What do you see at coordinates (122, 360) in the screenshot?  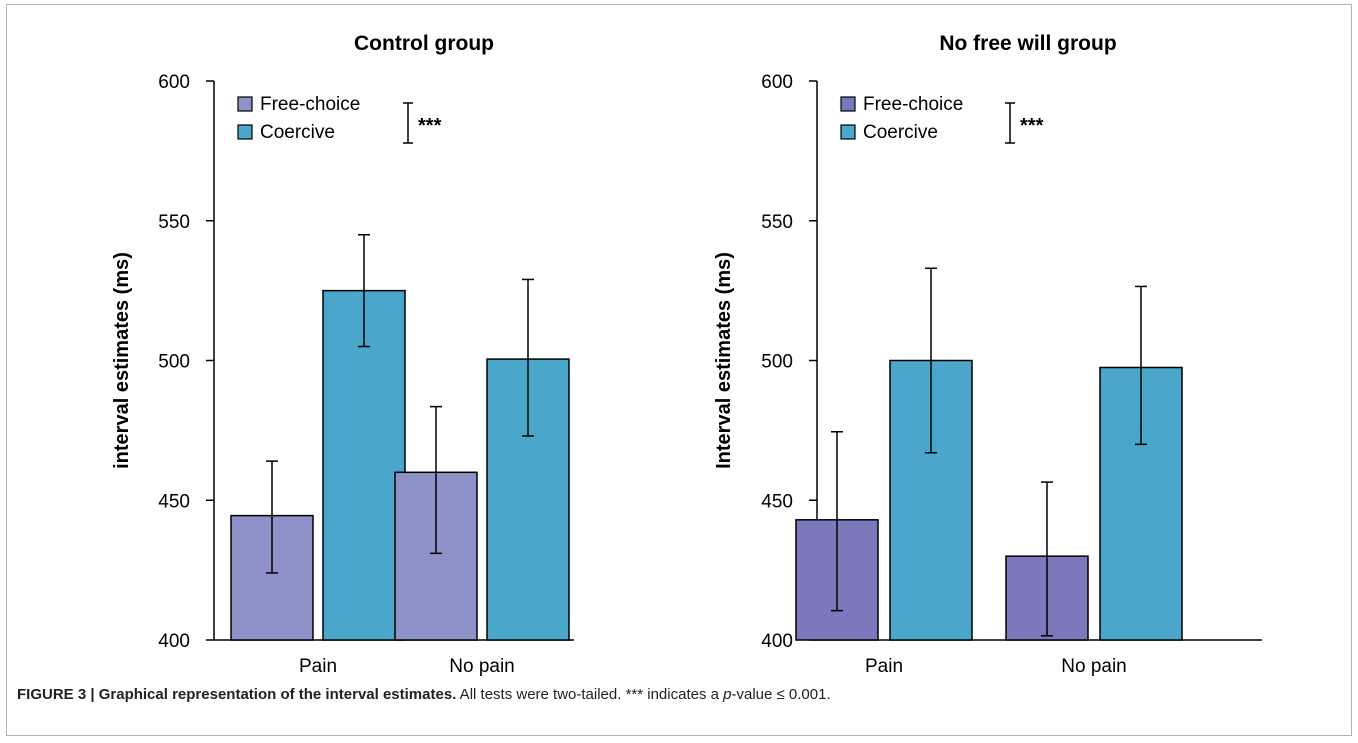 I see `y-axis-label: interval estimates (ms)` at bounding box center [122, 360].